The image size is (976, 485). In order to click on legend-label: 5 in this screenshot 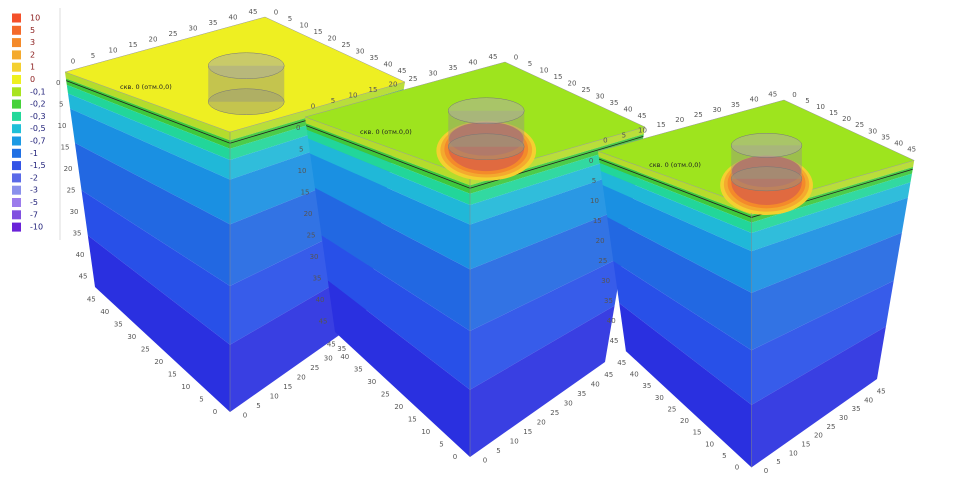, I will do `click(32, 30)`.